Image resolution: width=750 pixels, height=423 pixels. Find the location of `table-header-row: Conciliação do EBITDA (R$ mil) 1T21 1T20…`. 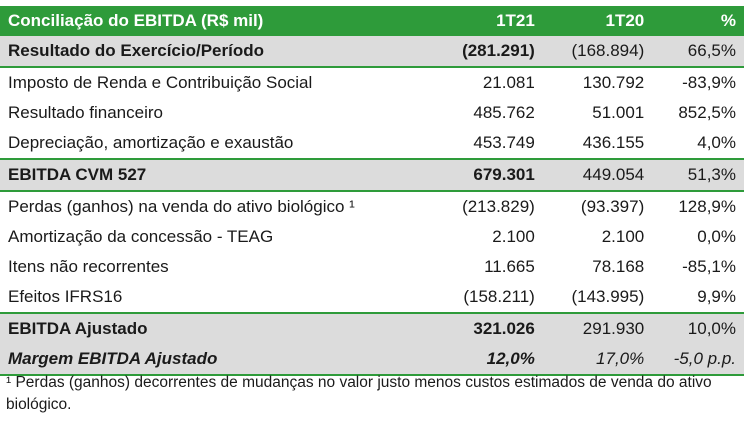

table-header-row: Conciliação do EBITDA (R$ mil) 1T21 1T20… is located at coordinates (372, 21).